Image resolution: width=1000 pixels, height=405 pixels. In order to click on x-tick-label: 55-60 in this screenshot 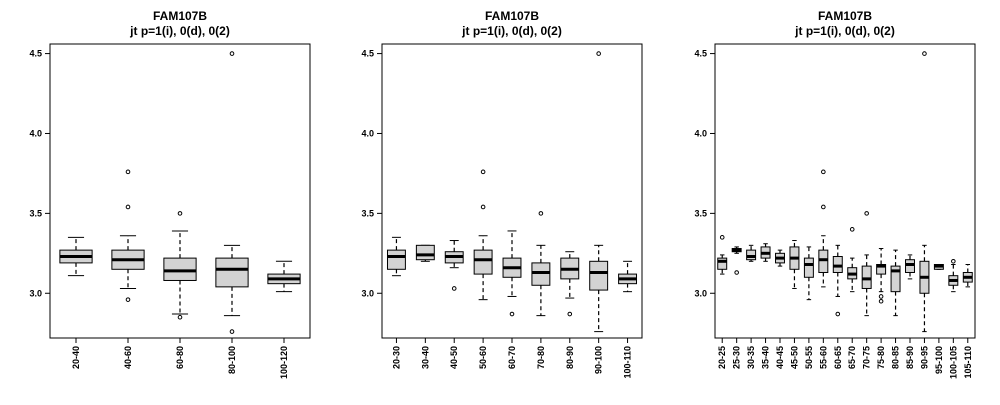, I will do `click(823, 357)`.